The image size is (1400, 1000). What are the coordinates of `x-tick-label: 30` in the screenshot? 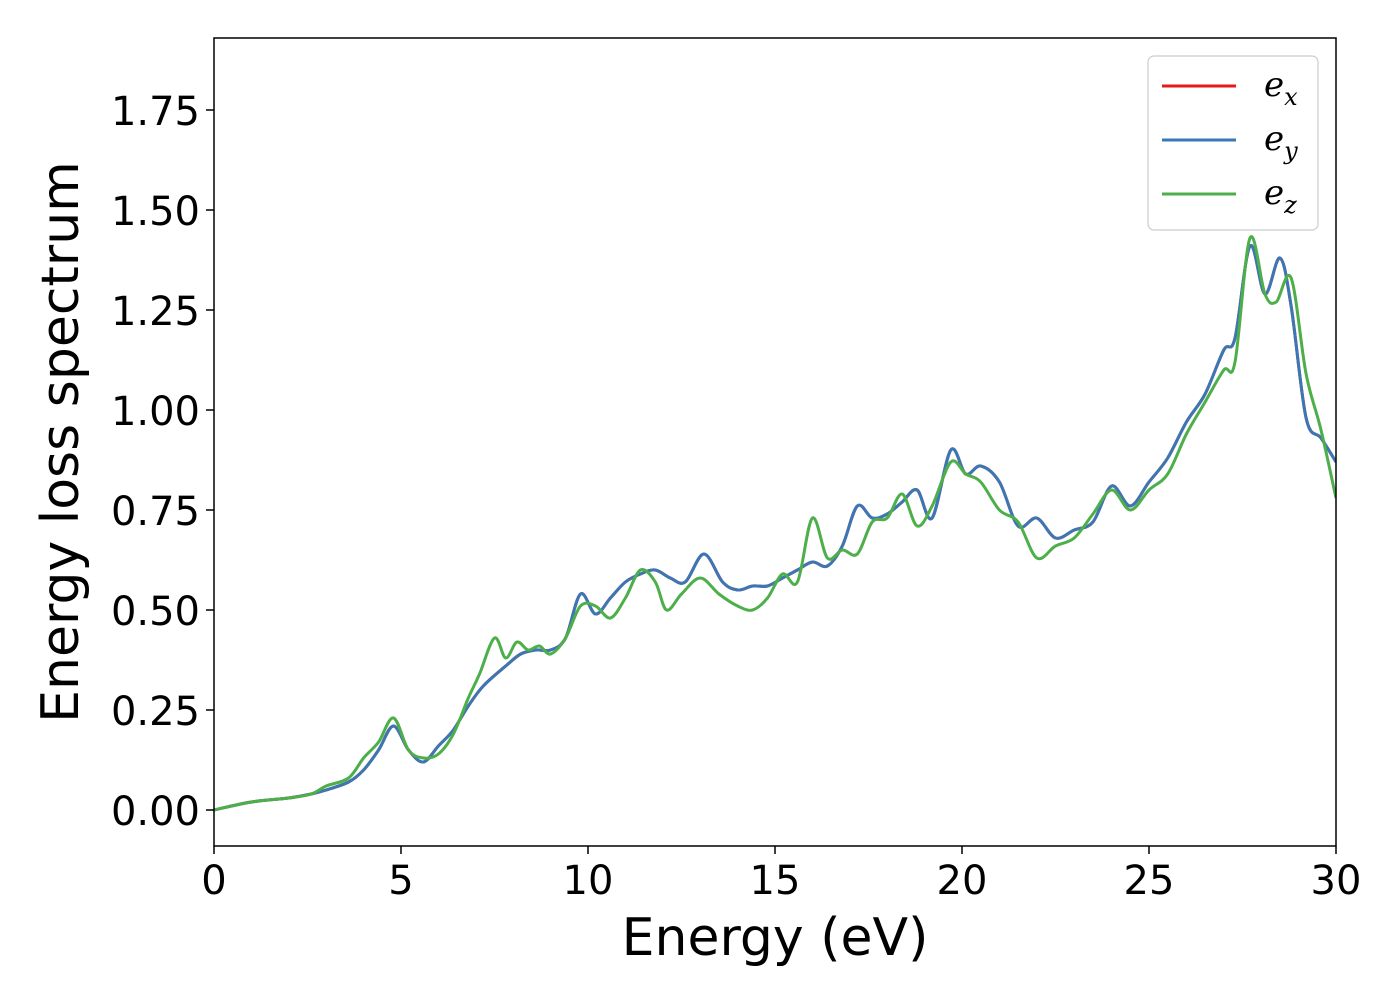 It's located at (1336, 881).